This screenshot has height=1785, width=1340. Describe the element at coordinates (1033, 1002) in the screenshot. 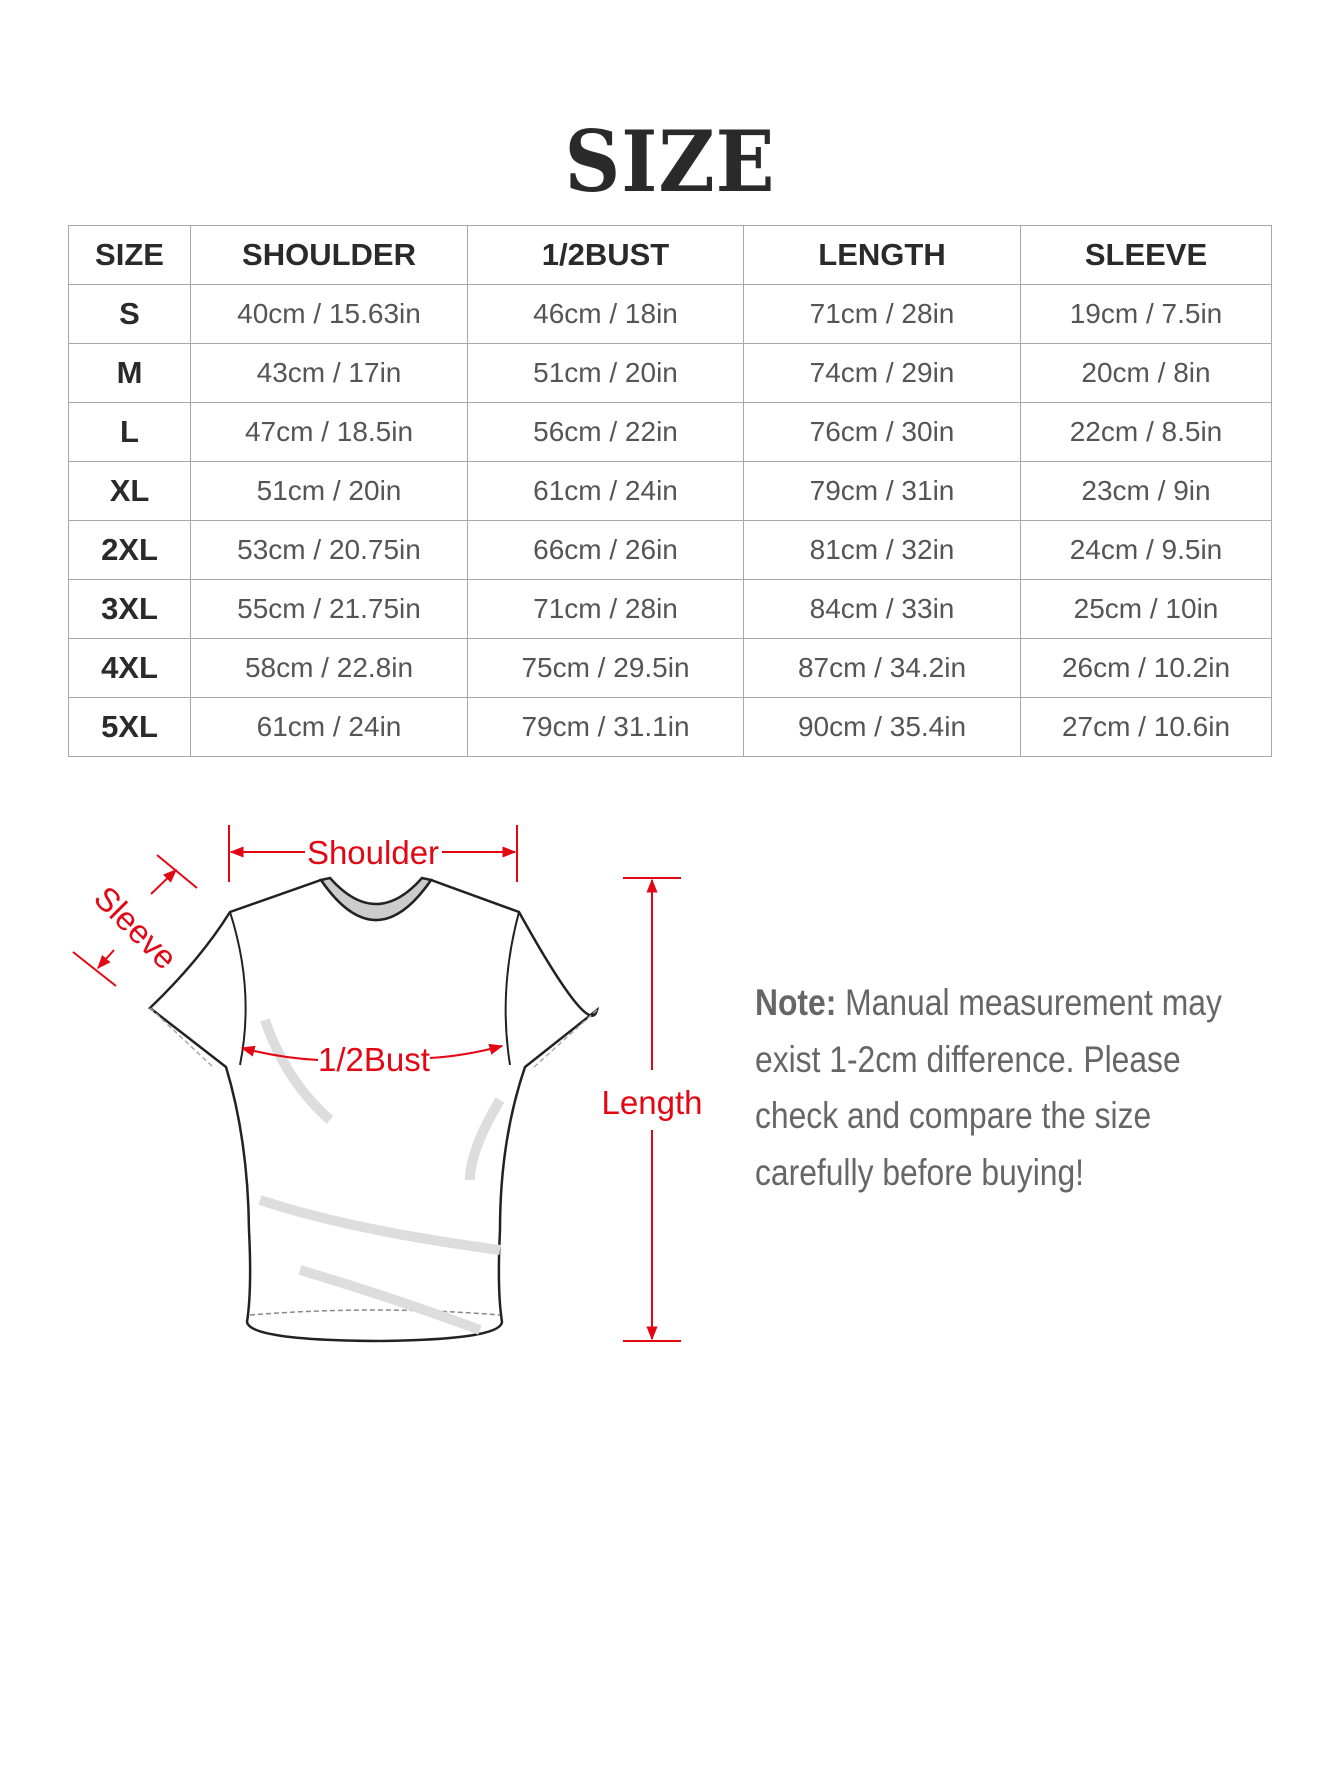

I see `note-line-1: Manual measurement may` at that location.